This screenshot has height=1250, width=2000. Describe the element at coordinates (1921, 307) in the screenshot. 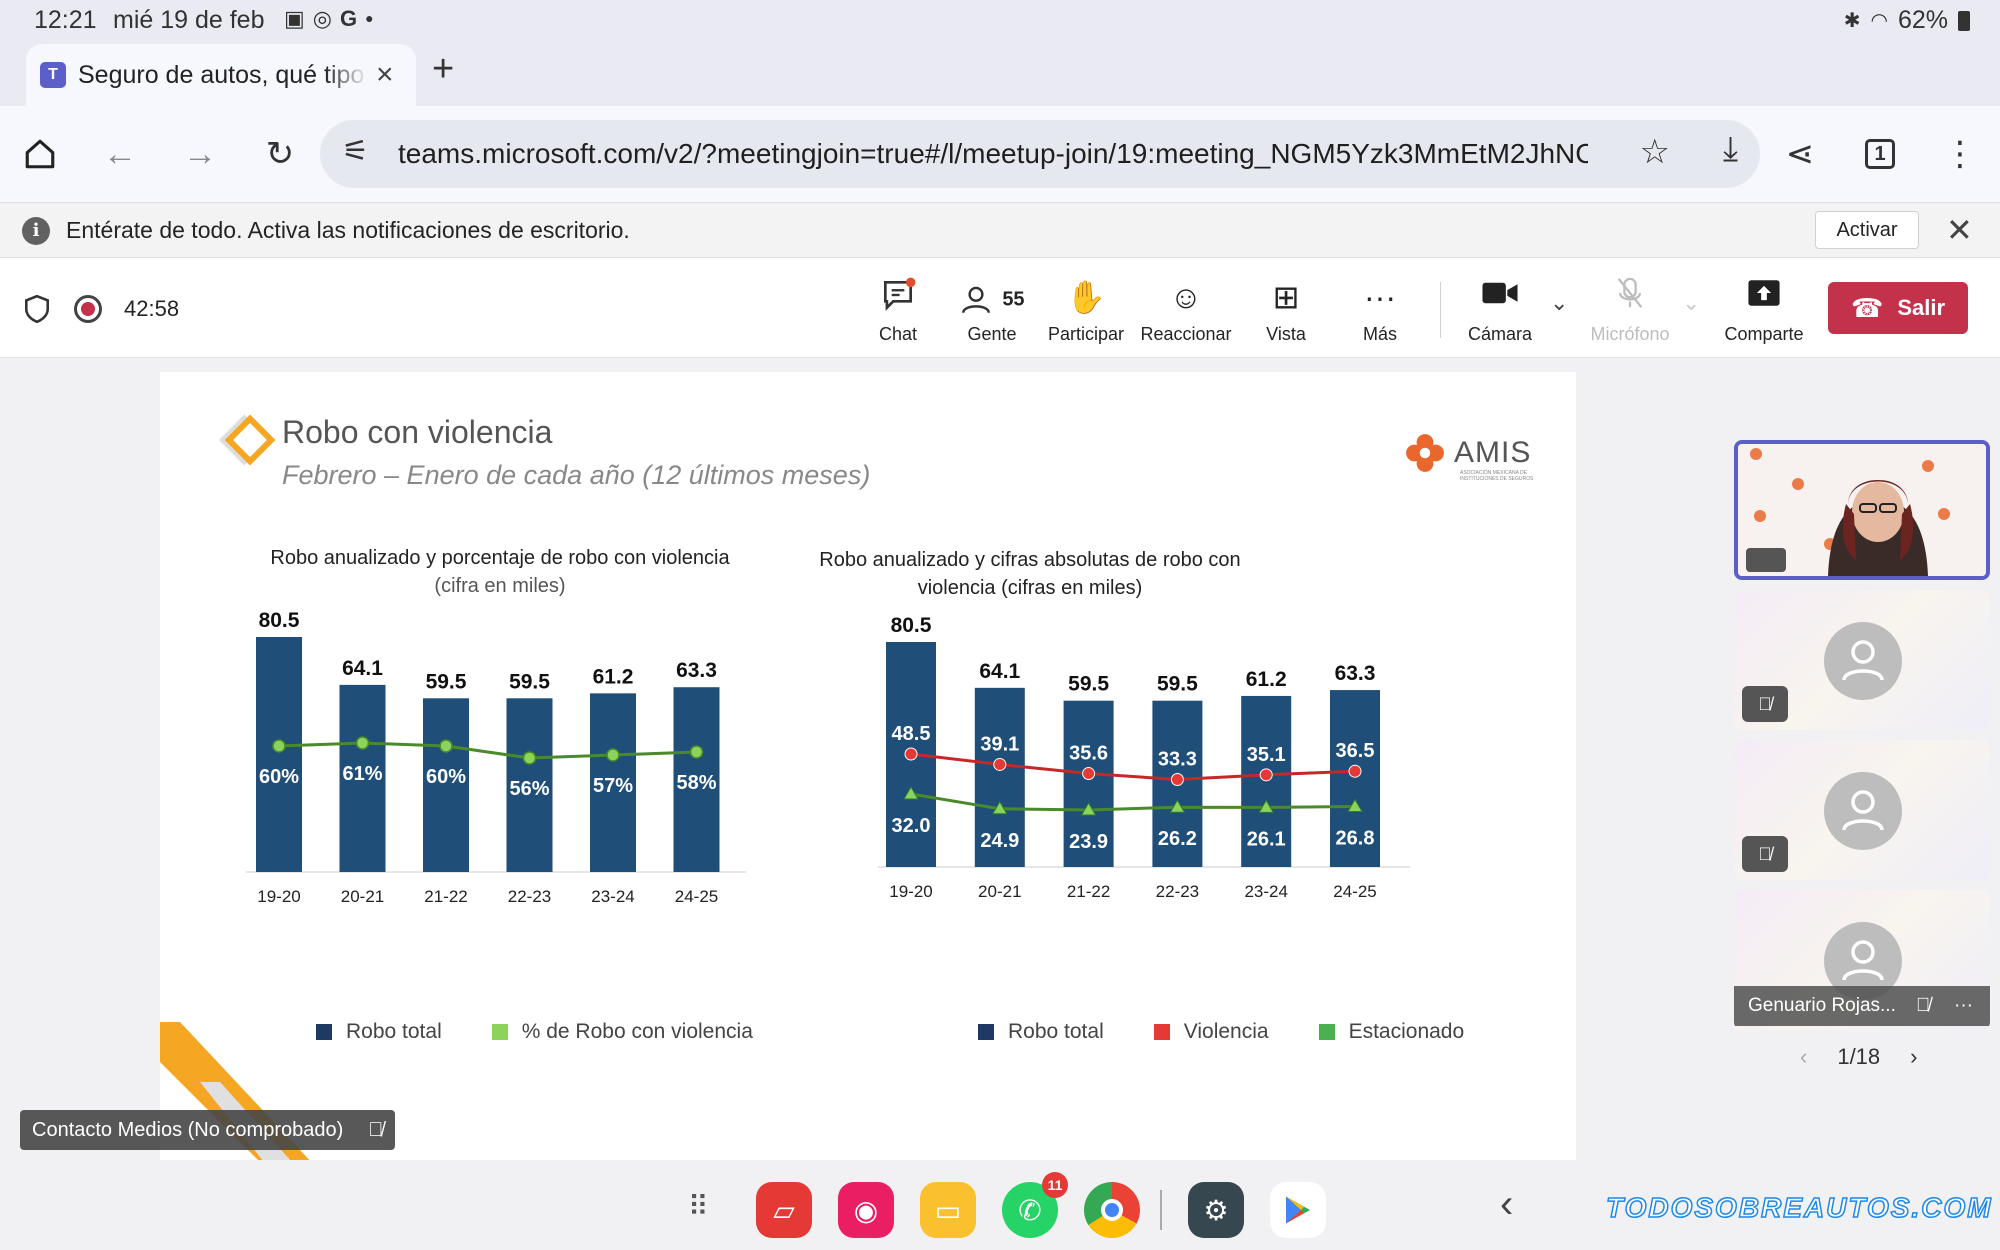

I see `leave-label: Salir` at that location.